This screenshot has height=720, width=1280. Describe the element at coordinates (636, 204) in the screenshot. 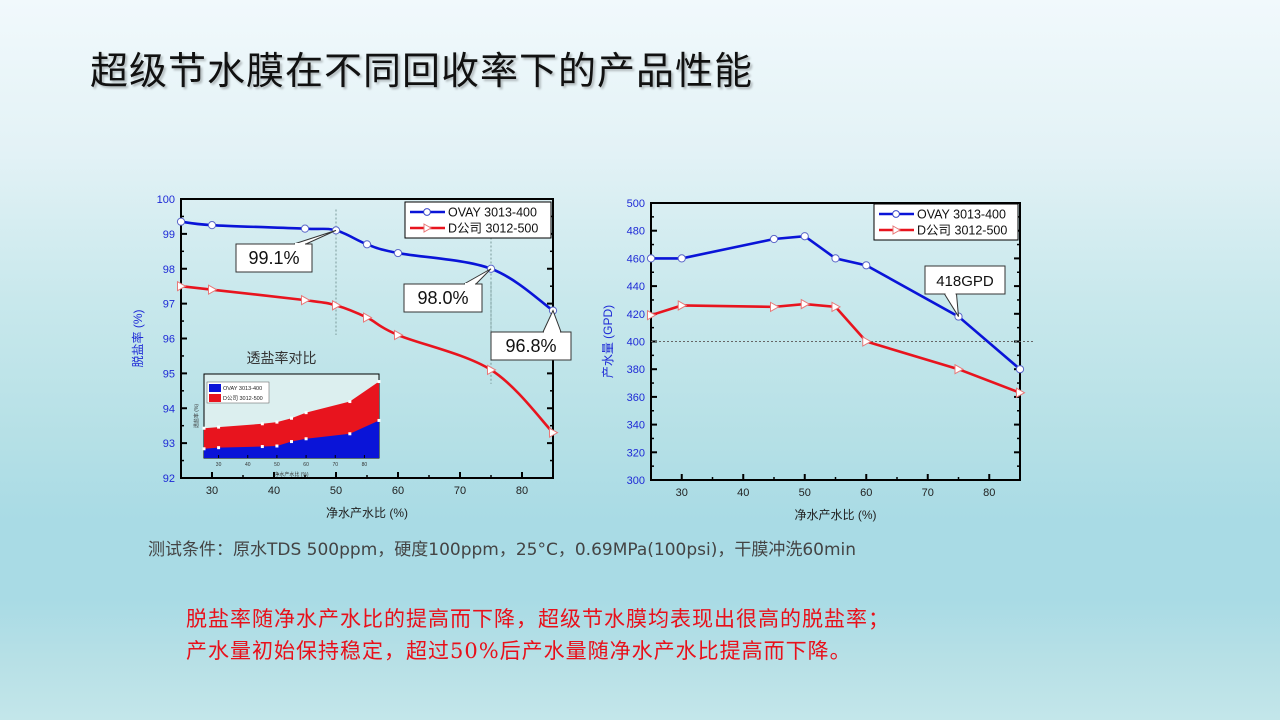

I see `y-tick-label: 500` at that location.